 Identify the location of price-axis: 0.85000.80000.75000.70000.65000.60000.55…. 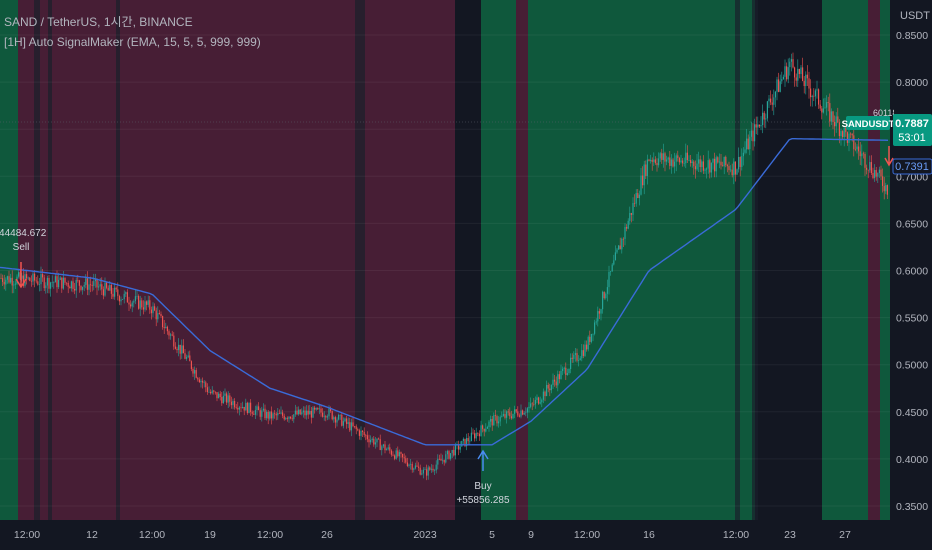
(887, 260).